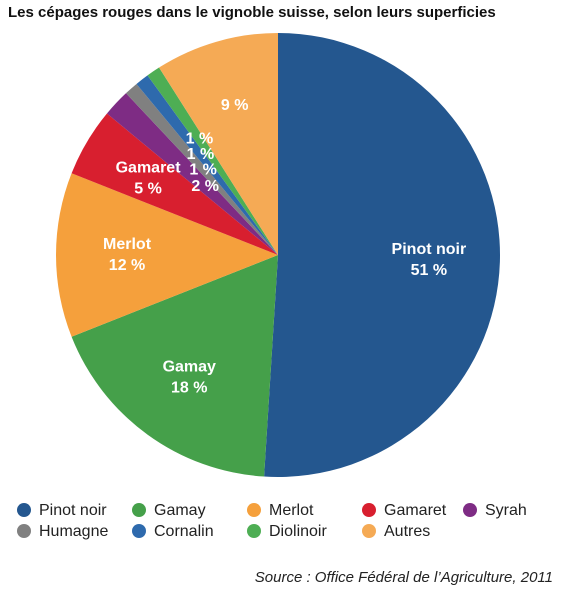 This screenshot has width=573, height=589. Describe the element at coordinates (429, 270) in the screenshot. I see `slice-value: 51 %` at that location.